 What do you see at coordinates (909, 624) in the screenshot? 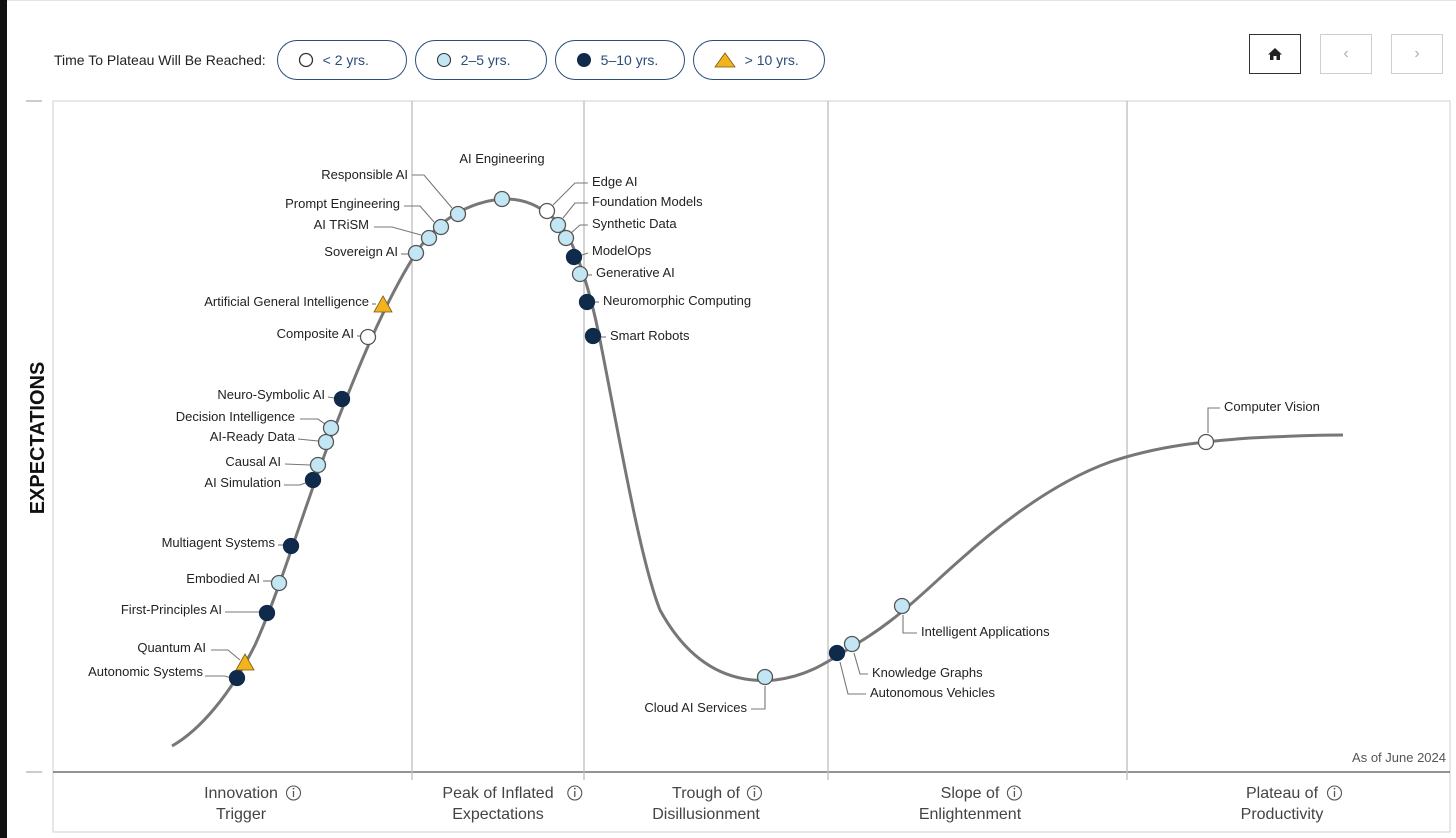
I see `leader-intelligent-applications` at bounding box center [909, 624].